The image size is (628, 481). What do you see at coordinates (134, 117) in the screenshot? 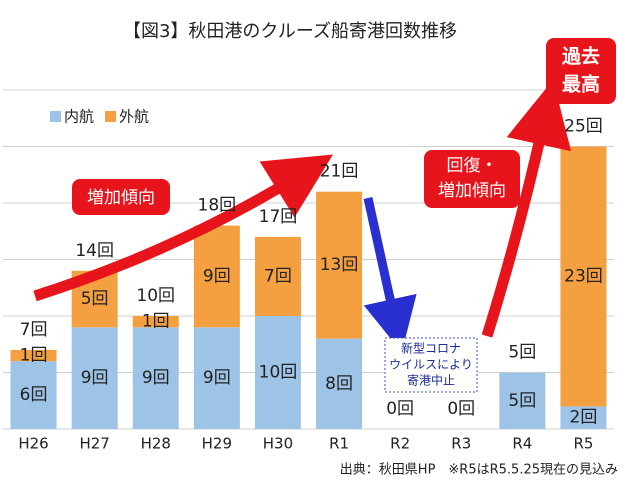
I see `legend-label: 外航` at bounding box center [134, 117].